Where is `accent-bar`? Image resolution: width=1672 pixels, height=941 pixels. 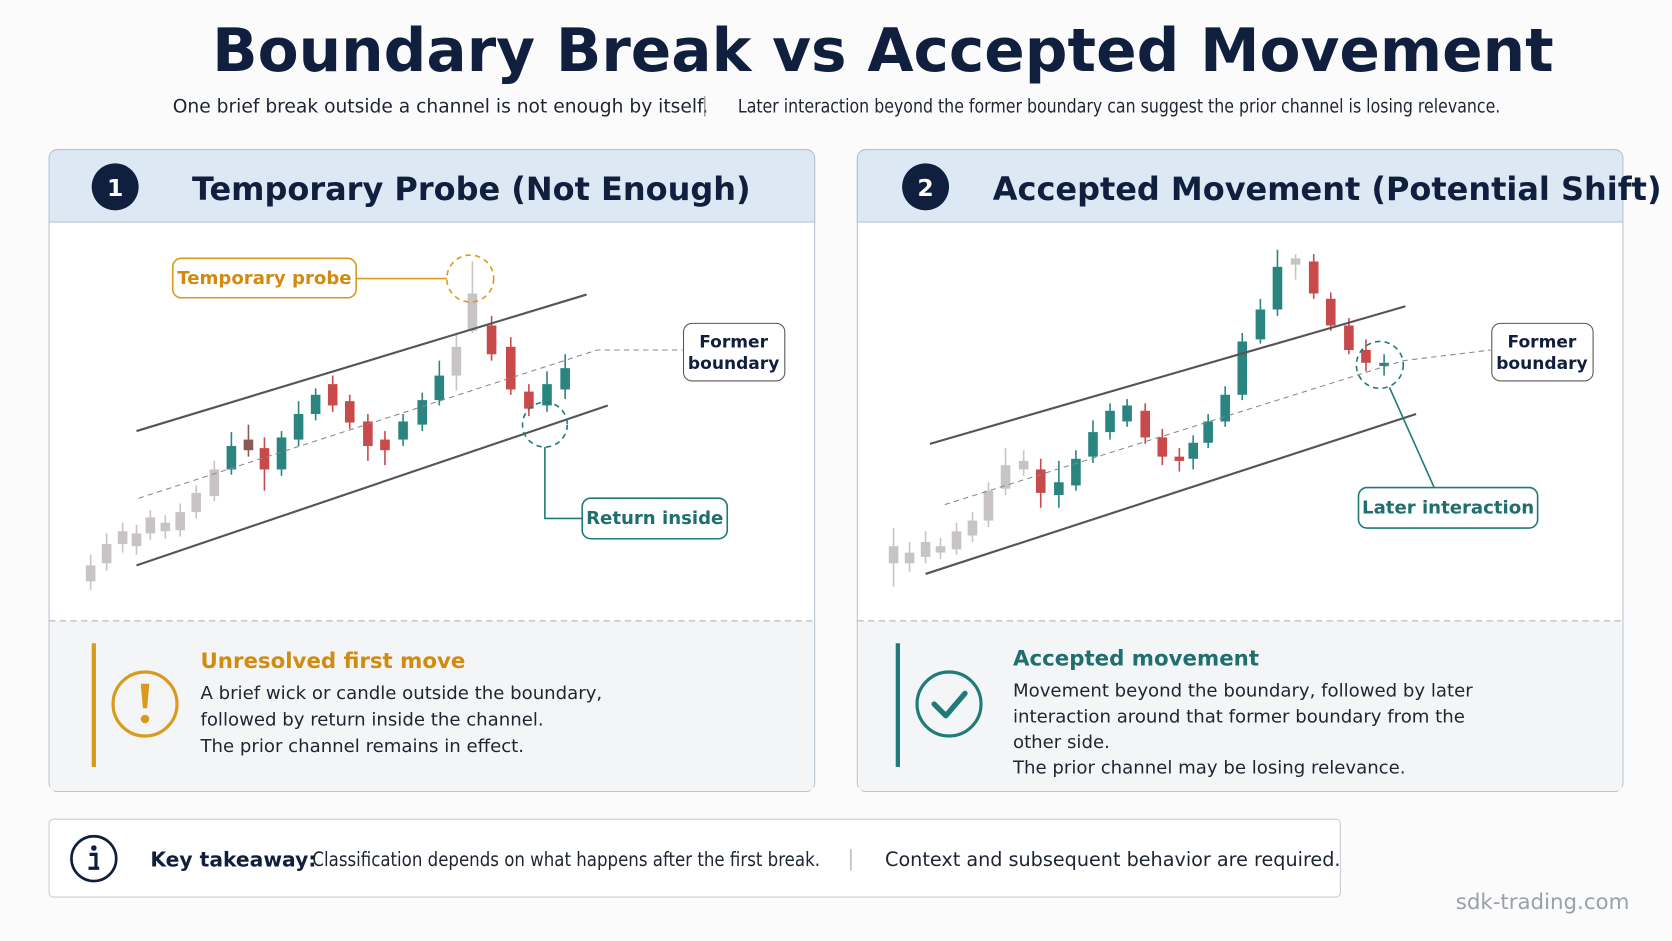 accent-bar is located at coordinates (93, 705).